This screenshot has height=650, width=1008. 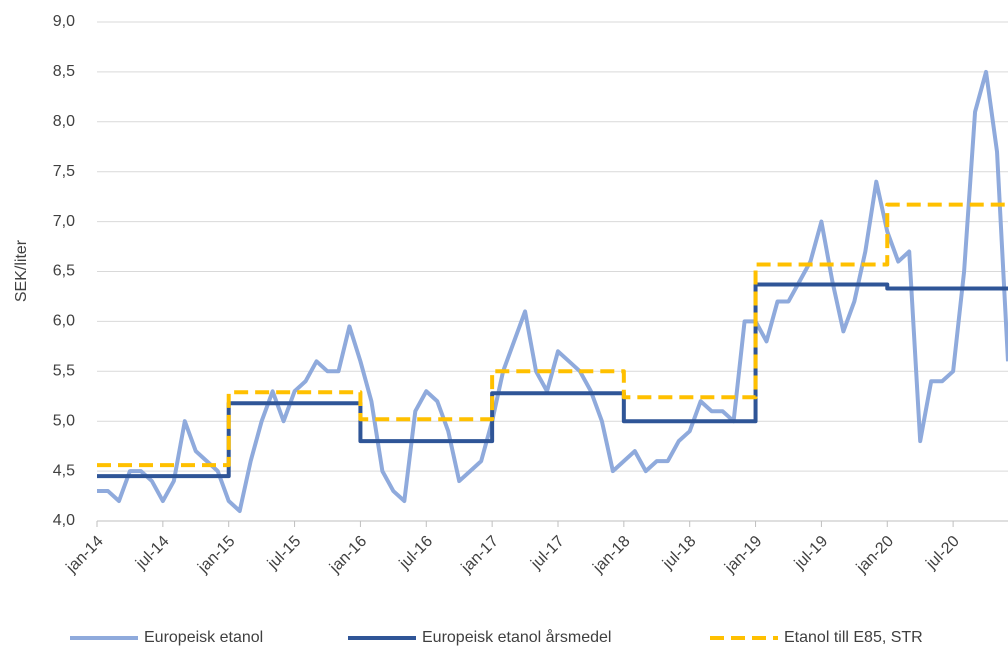 What do you see at coordinates (64, 71) in the screenshot?
I see `y-tick-label: 8,5` at bounding box center [64, 71].